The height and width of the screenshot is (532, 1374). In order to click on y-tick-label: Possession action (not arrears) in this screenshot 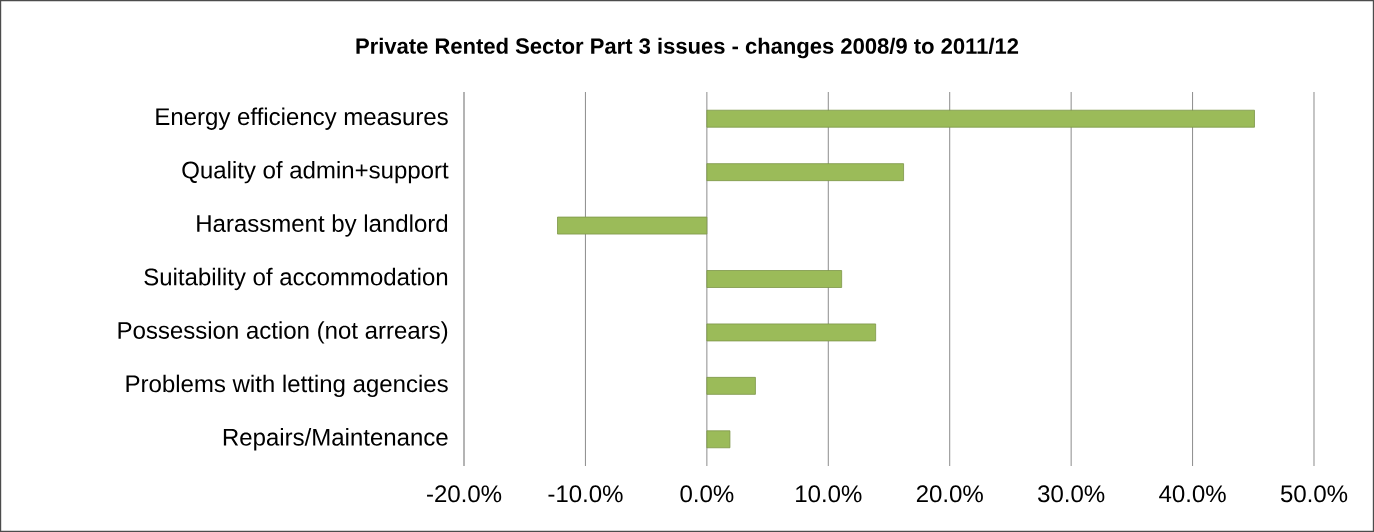, I will do `click(283, 332)`.